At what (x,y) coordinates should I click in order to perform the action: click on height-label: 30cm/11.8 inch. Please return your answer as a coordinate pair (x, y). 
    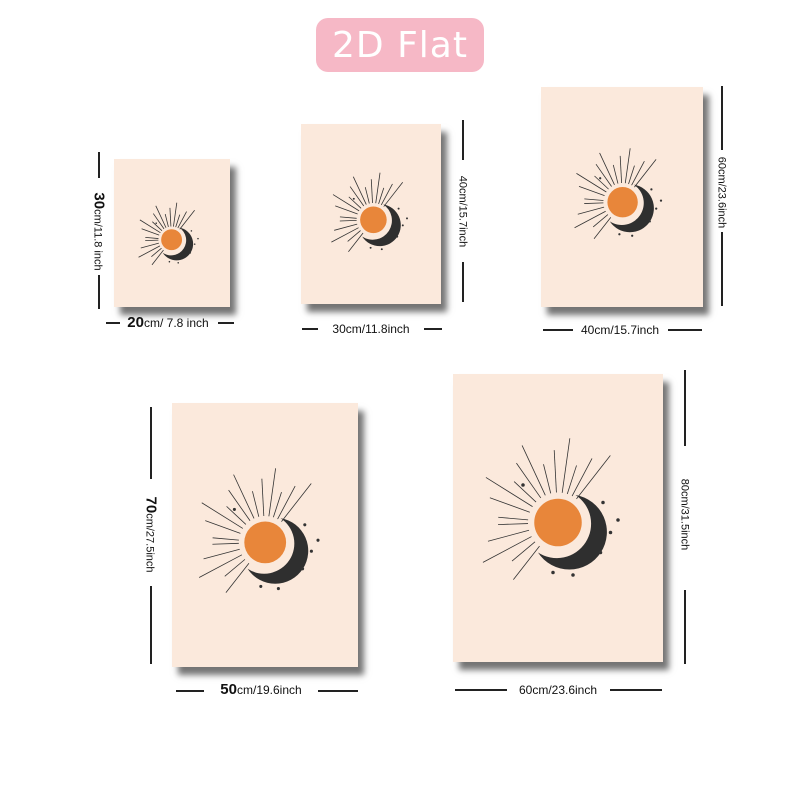
    Looking at the image, I should click on (99, 231).